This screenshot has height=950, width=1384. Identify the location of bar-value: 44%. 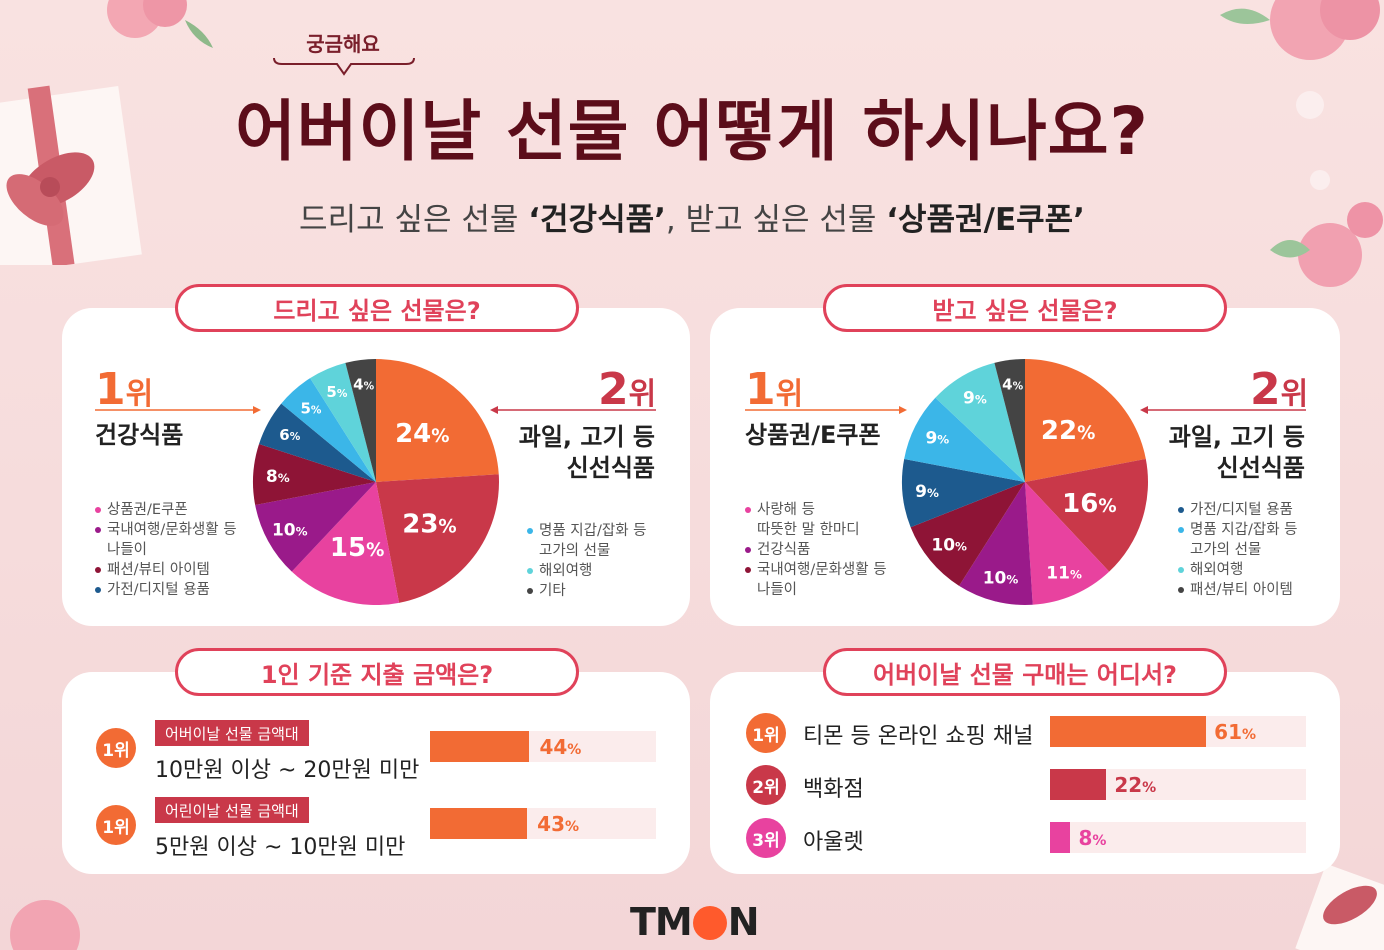
(560, 747).